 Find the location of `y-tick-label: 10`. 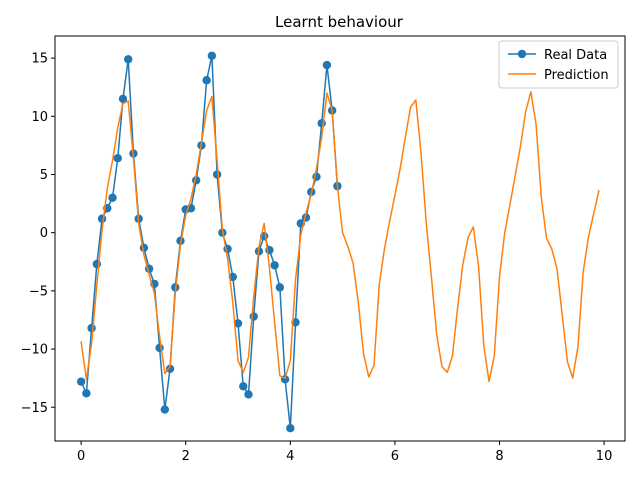

y-tick-label: 10 is located at coordinates (39, 117).